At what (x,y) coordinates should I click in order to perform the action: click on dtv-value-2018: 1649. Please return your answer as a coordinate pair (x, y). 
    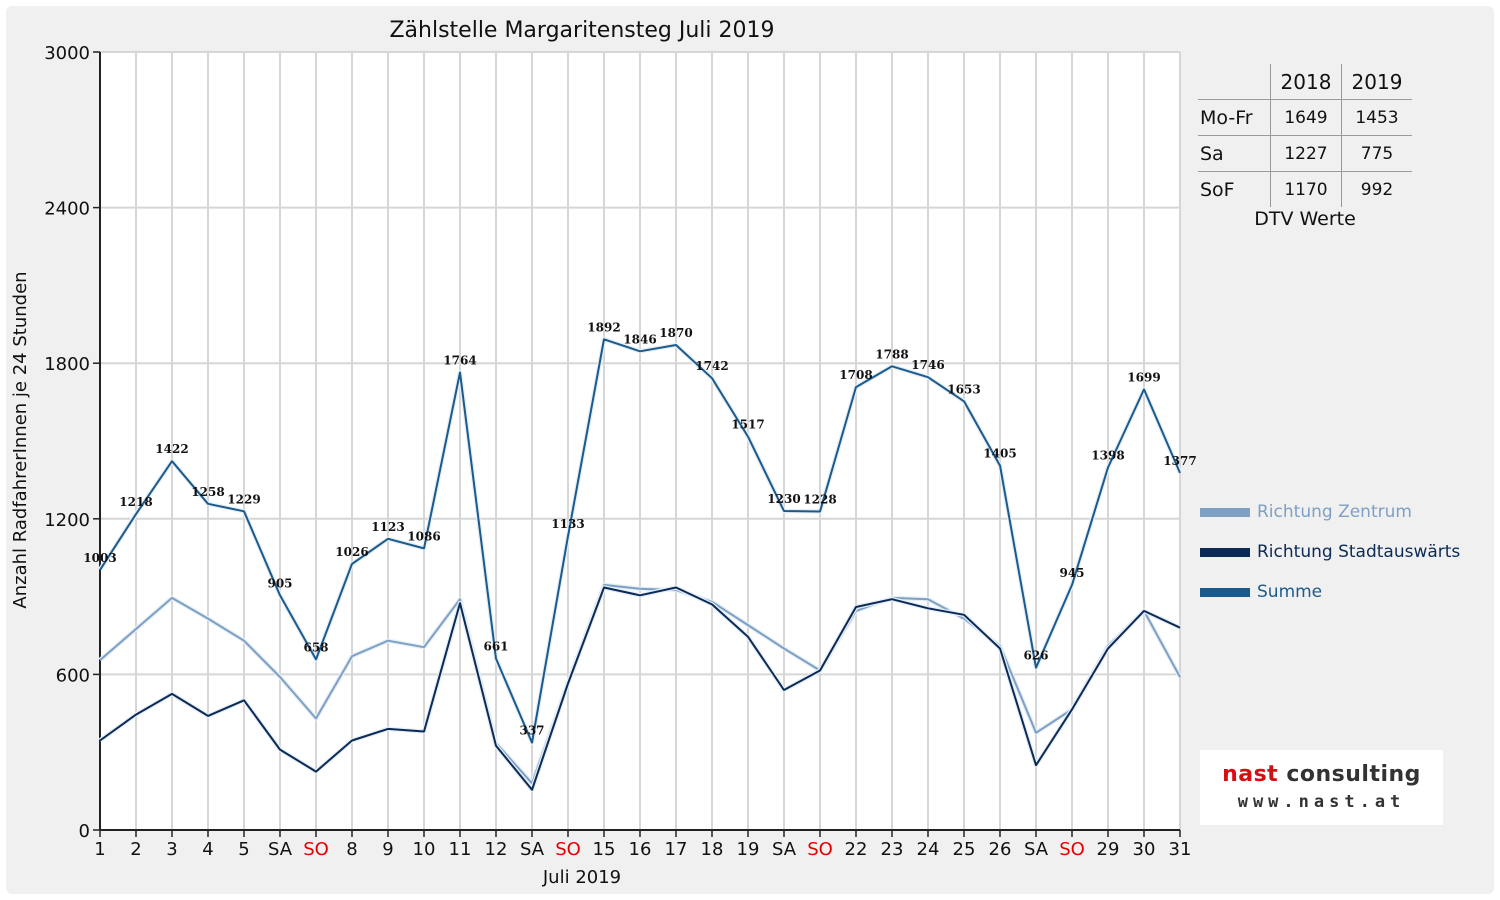
    Looking at the image, I should click on (1306, 117).